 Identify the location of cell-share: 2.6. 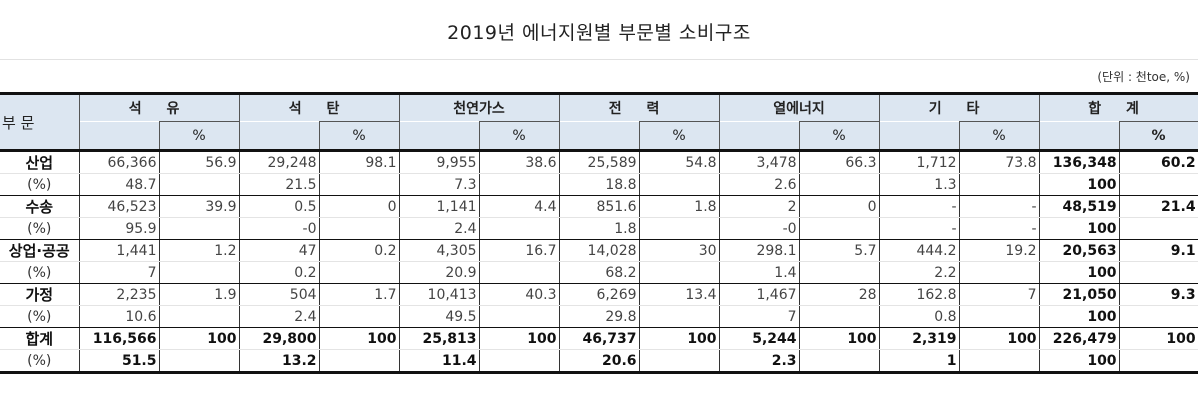
(759, 184).